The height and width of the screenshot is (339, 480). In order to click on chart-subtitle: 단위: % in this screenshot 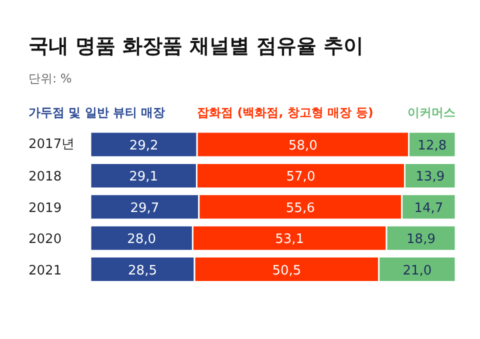, I will do `click(50, 79)`.